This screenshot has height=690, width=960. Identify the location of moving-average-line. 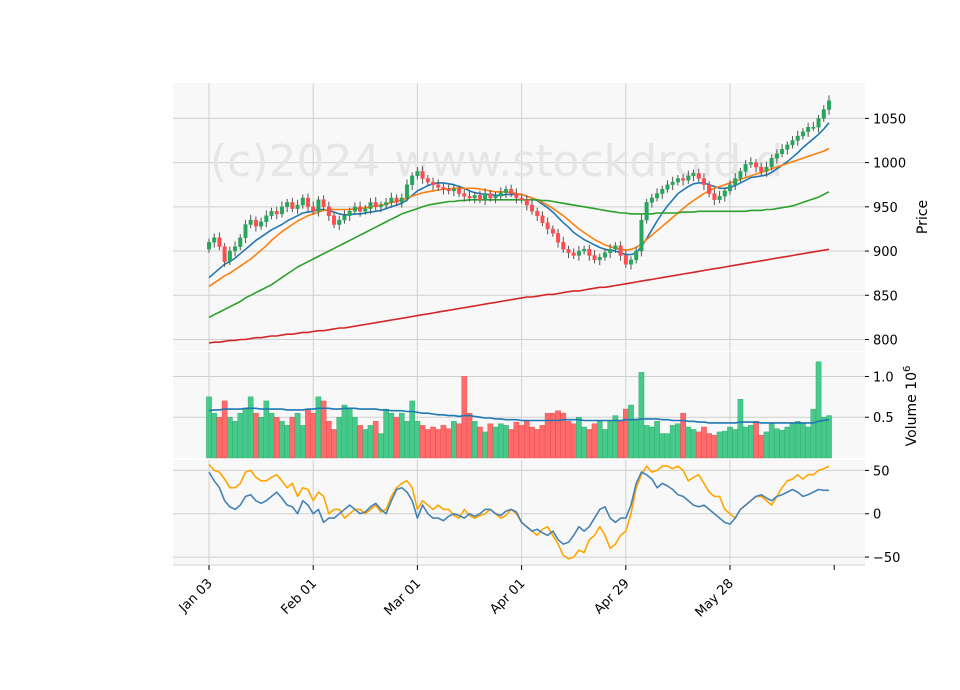
(519, 217).